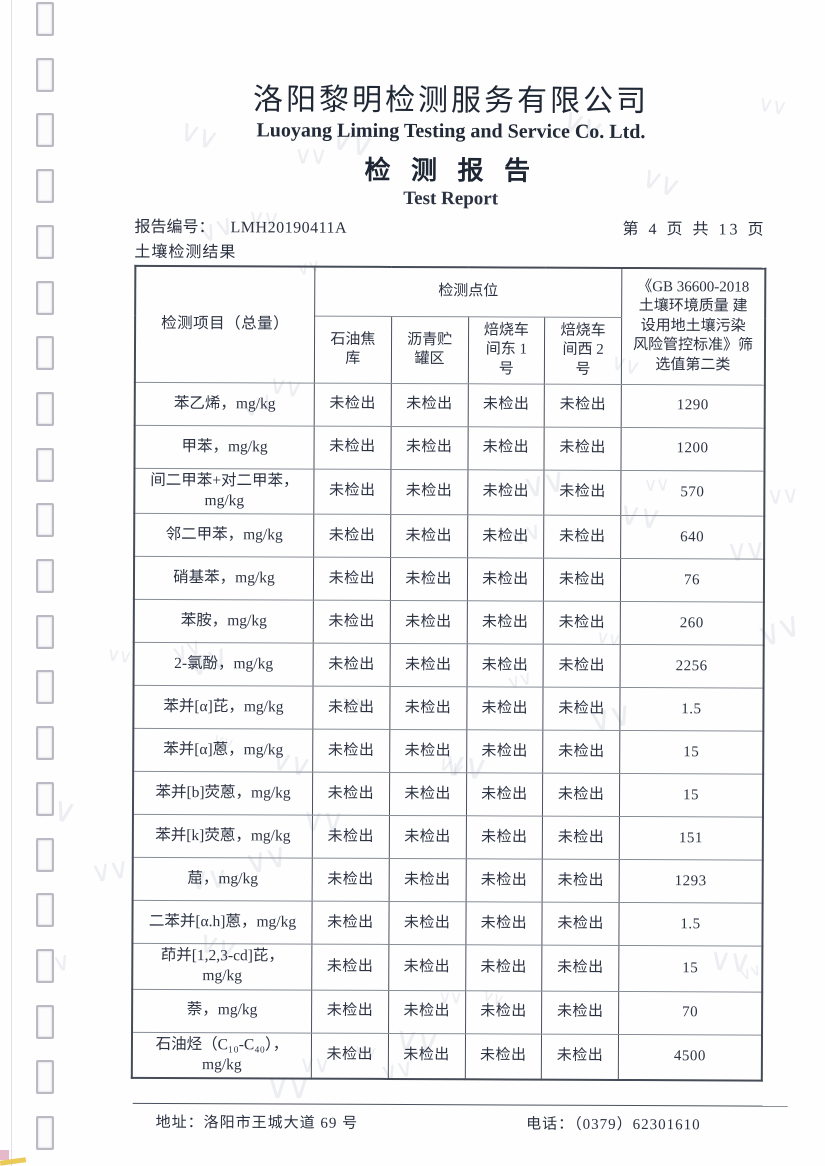  Describe the element at coordinates (692, 580) in the screenshot. I see `limit-cell: 76` at that location.